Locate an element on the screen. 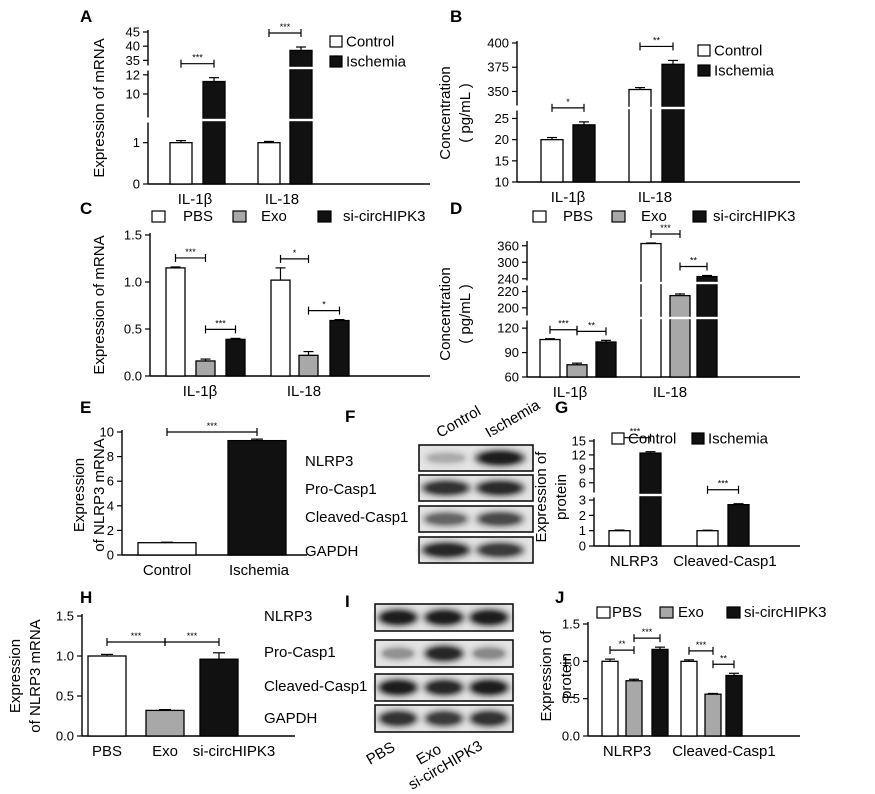 The height and width of the screenshot is (794, 875). y-tick-label: 3 is located at coordinates (582, 500).